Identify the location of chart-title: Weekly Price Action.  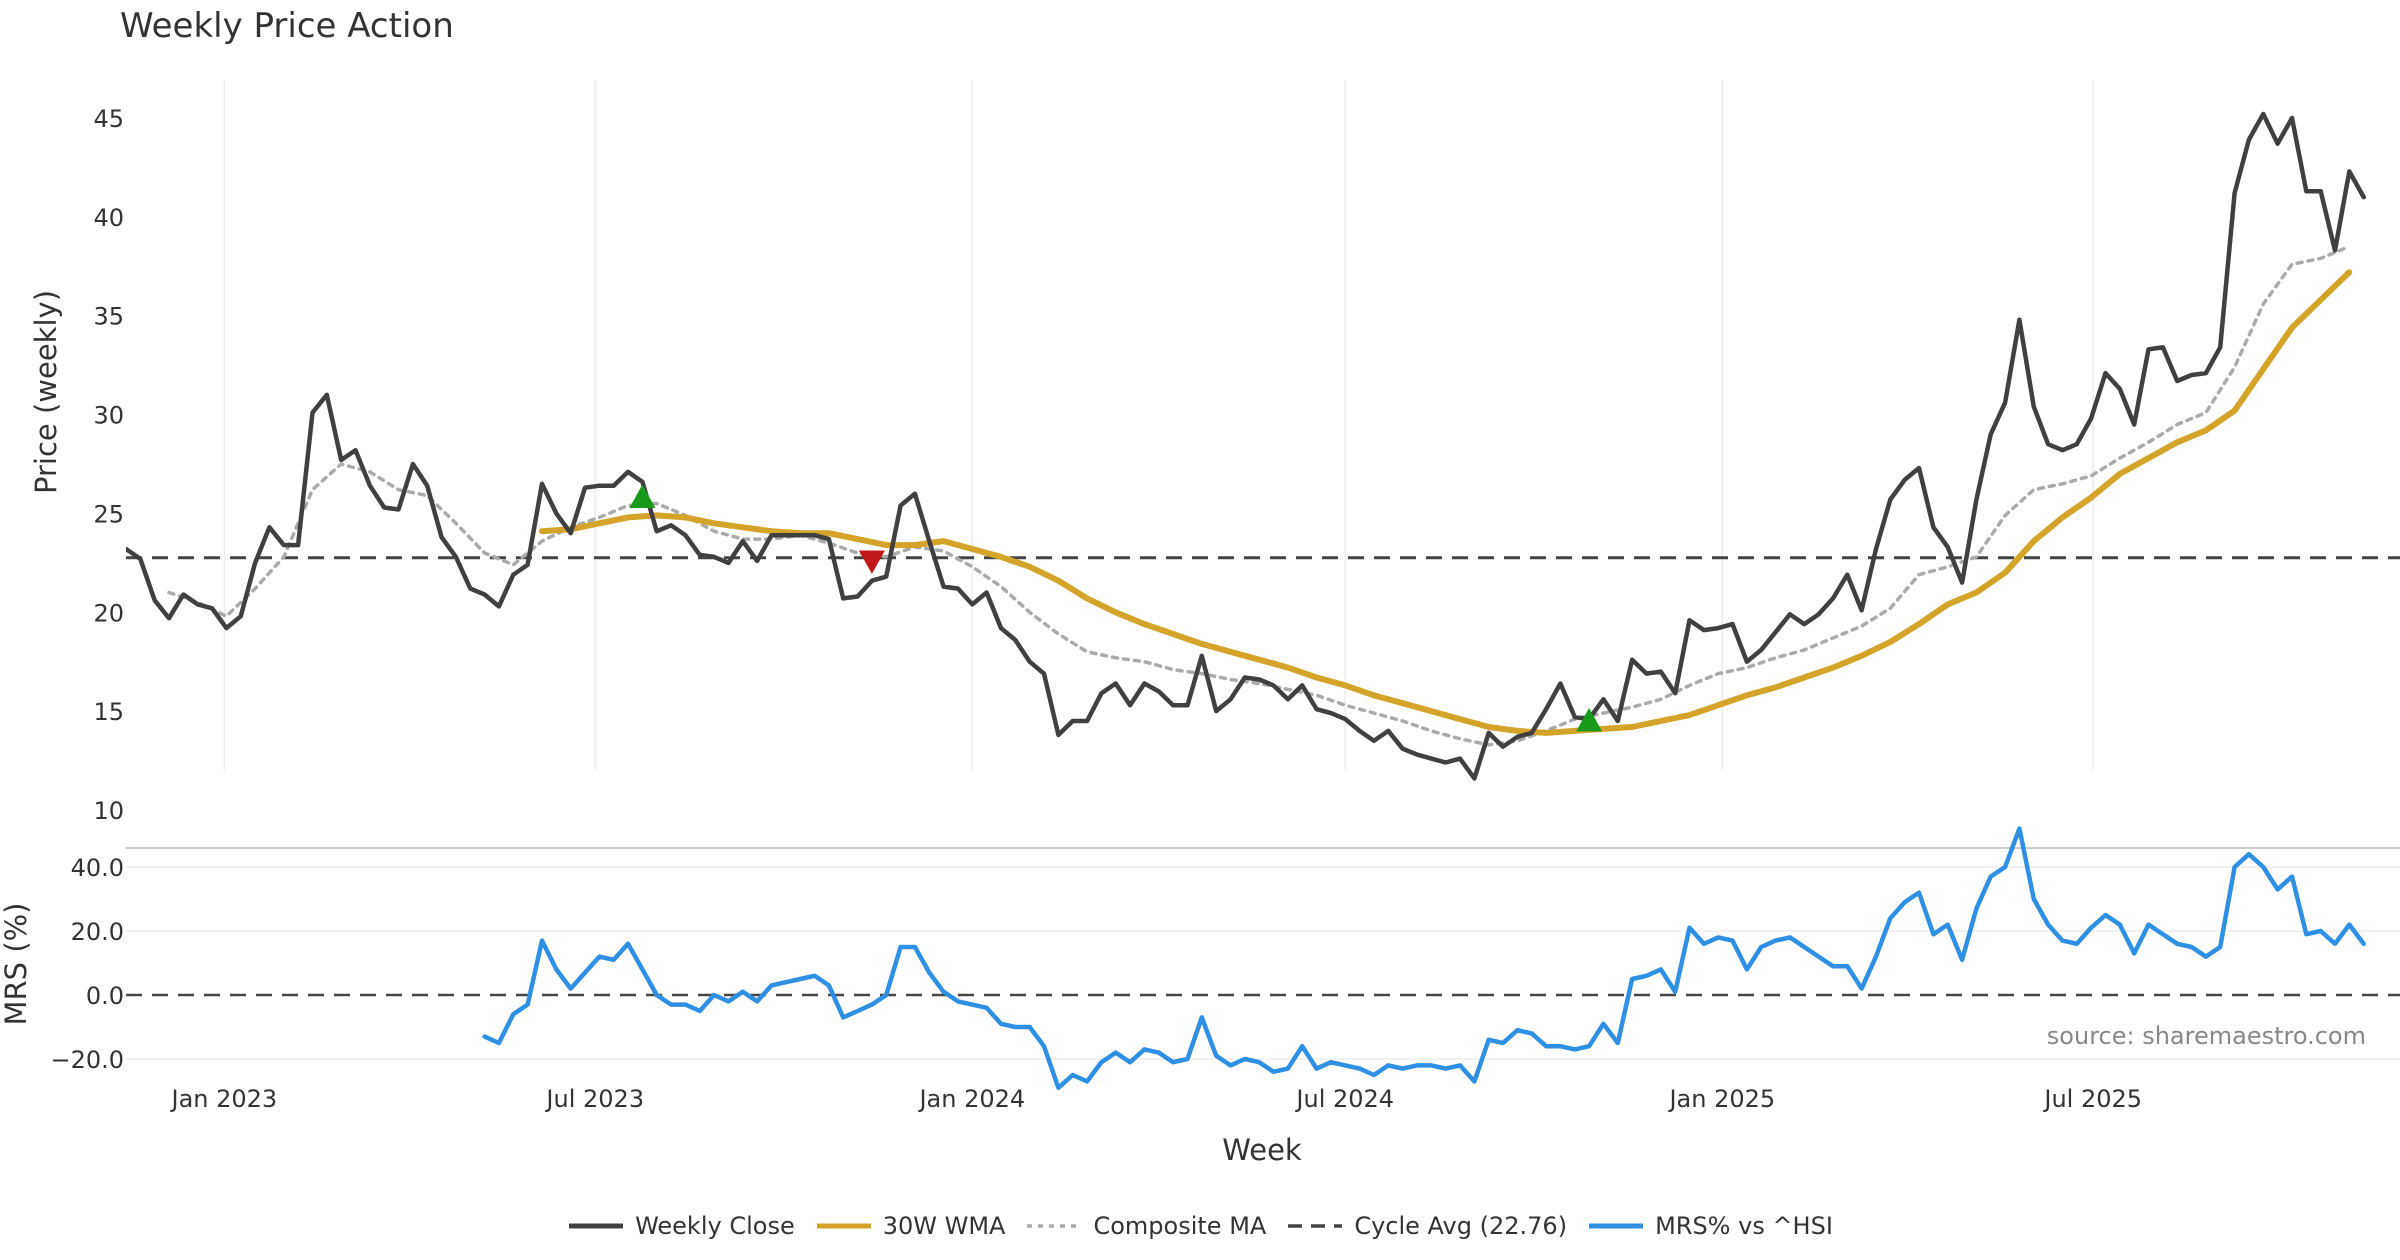
(287, 26).